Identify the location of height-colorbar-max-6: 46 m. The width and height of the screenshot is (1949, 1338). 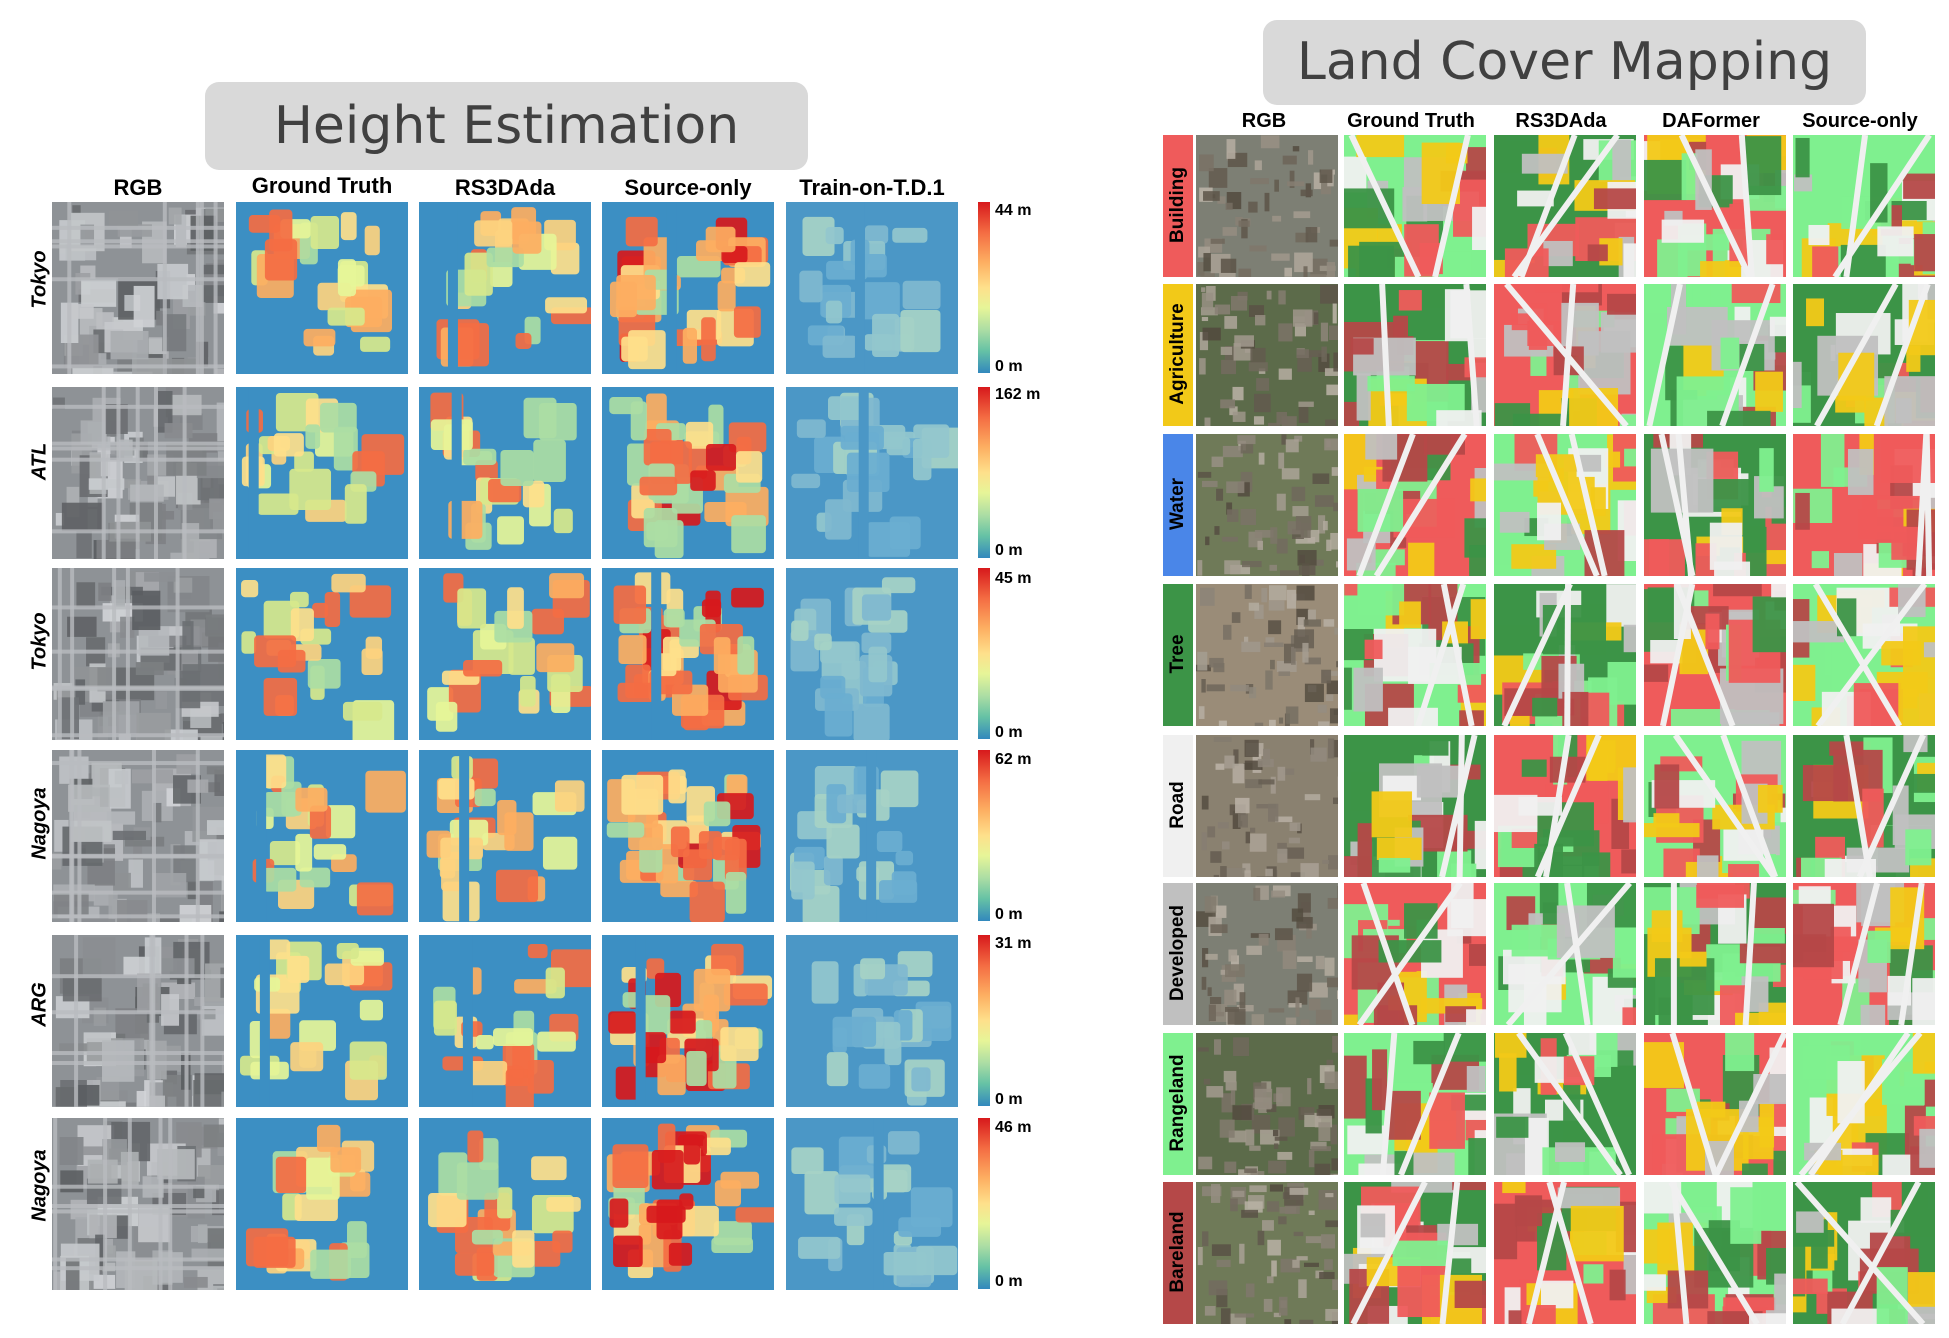
(1013, 1127).